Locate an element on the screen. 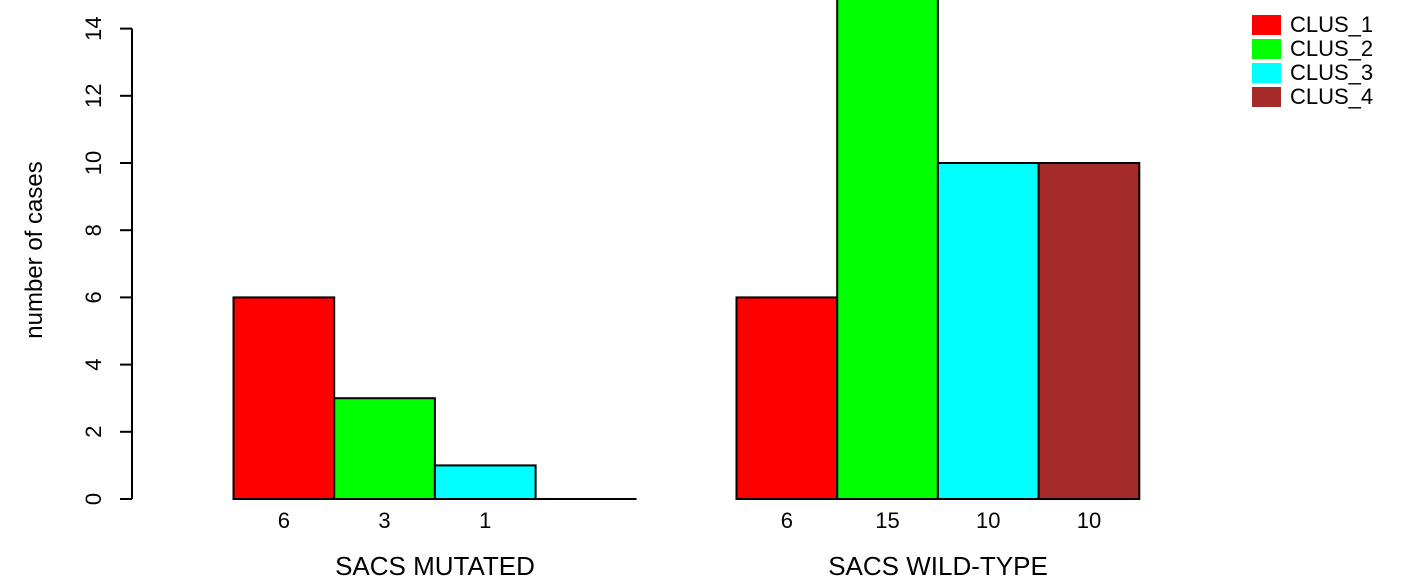 This screenshot has height=583, width=1414. bar-label-g1-clus_2: 3 is located at coordinates (384, 520).